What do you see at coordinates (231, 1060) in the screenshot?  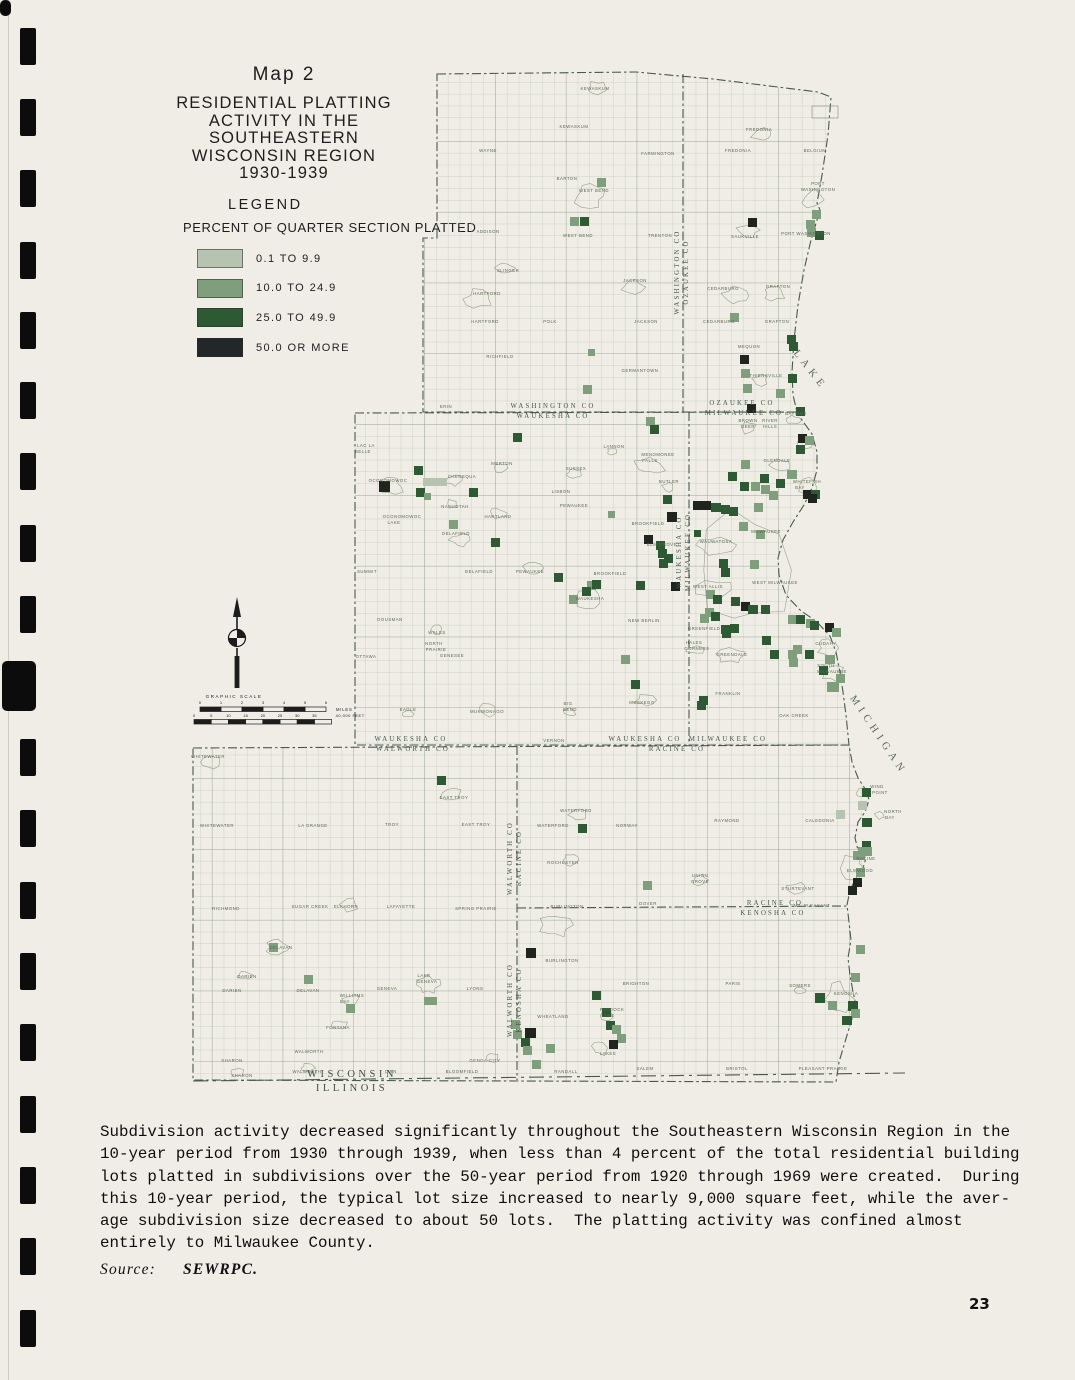 I see `town-label: SHARON` at bounding box center [231, 1060].